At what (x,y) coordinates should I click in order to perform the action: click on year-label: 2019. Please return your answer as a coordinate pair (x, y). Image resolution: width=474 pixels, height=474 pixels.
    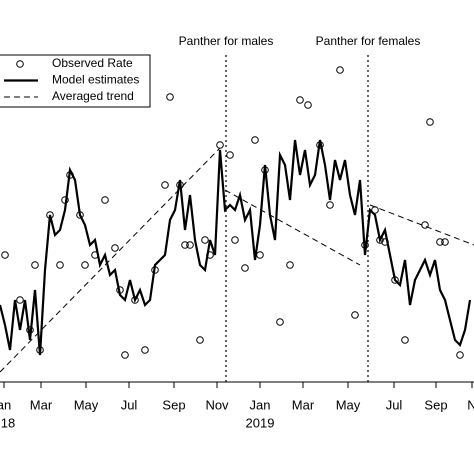
    Looking at the image, I should click on (260, 422).